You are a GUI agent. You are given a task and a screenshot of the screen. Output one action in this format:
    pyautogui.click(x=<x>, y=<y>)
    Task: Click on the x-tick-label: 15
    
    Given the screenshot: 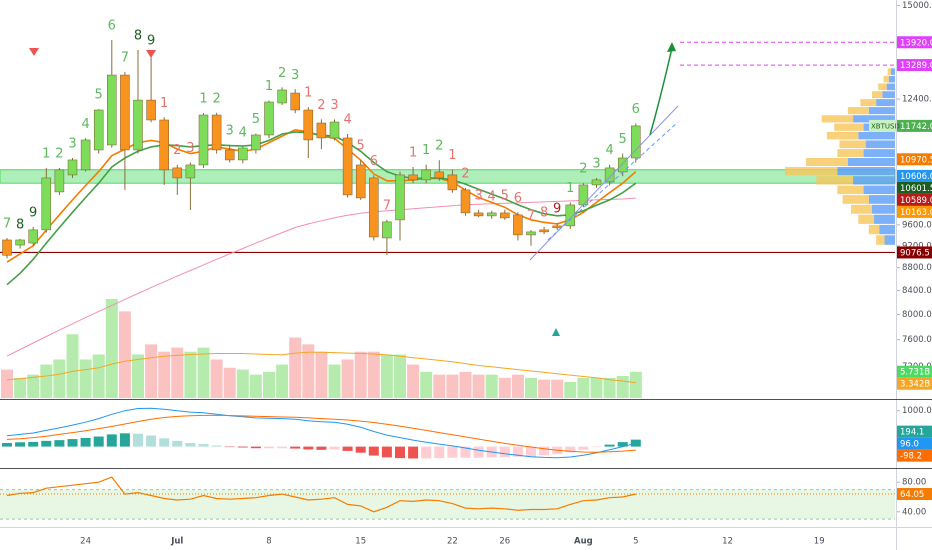 What is the action you would take?
    pyautogui.click(x=360, y=542)
    